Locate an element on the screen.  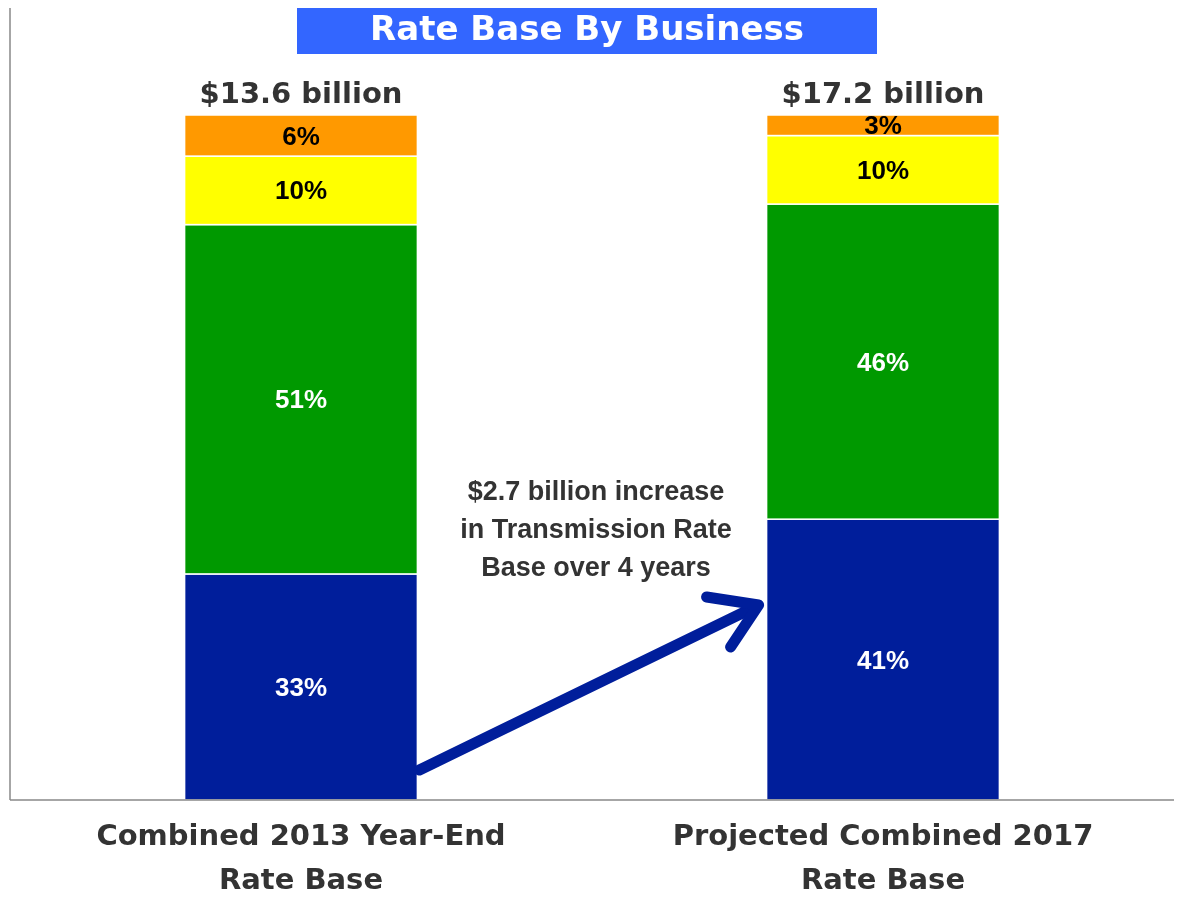
chart-title: Rate Base By Business is located at coordinates (587, 28).